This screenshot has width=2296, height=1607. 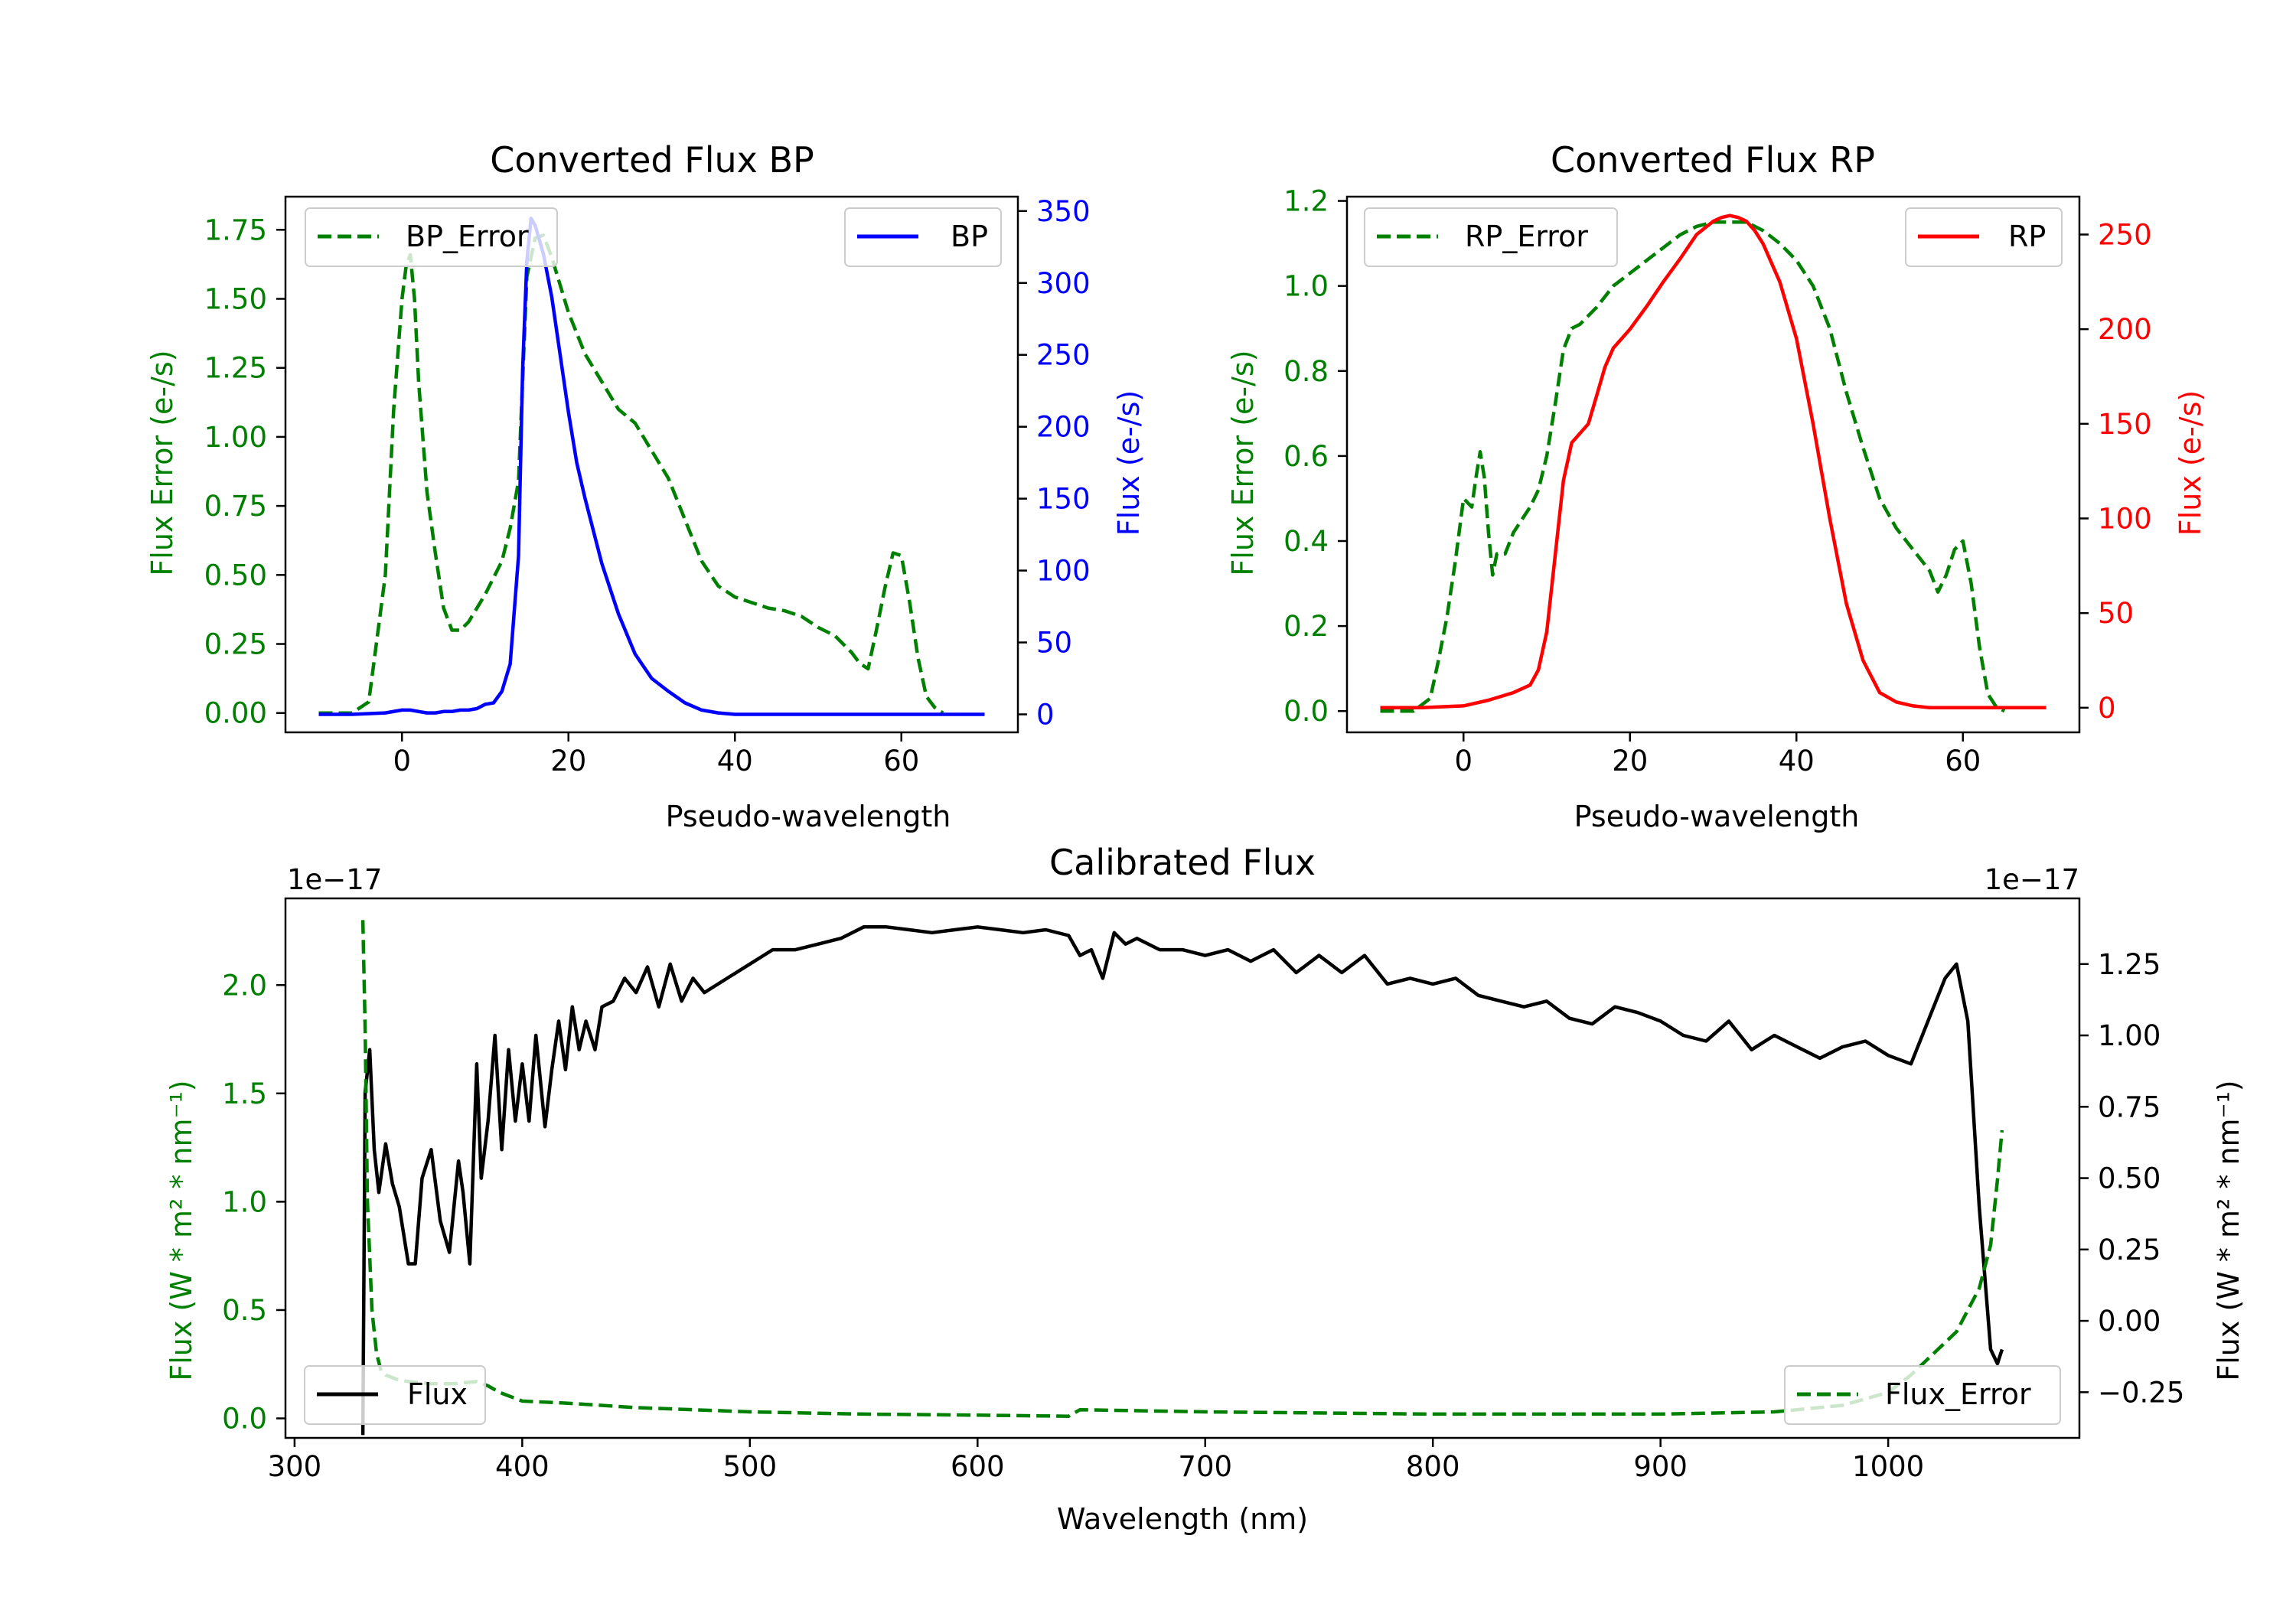 What do you see at coordinates (235, 230) in the screenshot?
I see `bp-left-tick-label: 1.75` at bounding box center [235, 230].